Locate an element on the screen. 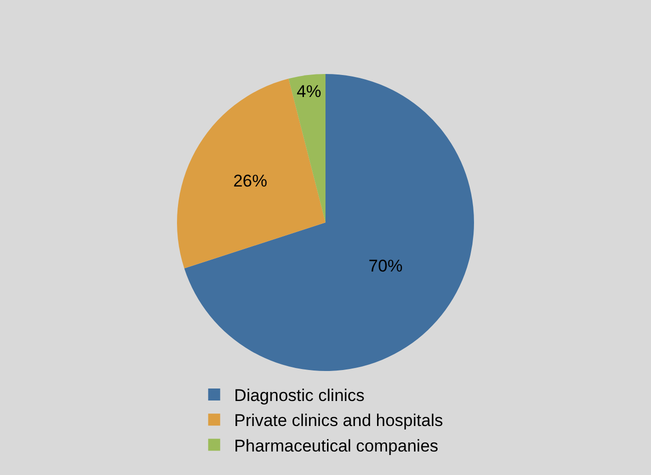 This screenshot has width=651, height=475. legend-label: Private clinics and hospitals is located at coordinates (338, 420).